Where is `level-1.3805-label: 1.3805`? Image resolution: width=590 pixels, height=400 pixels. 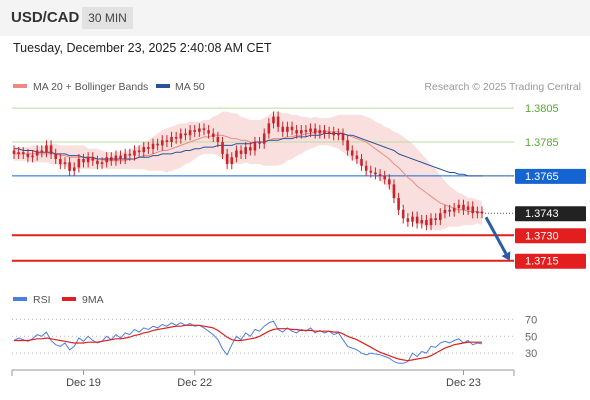
level-1.3805-label: 1.3805 is located at coordinates (542, 109).